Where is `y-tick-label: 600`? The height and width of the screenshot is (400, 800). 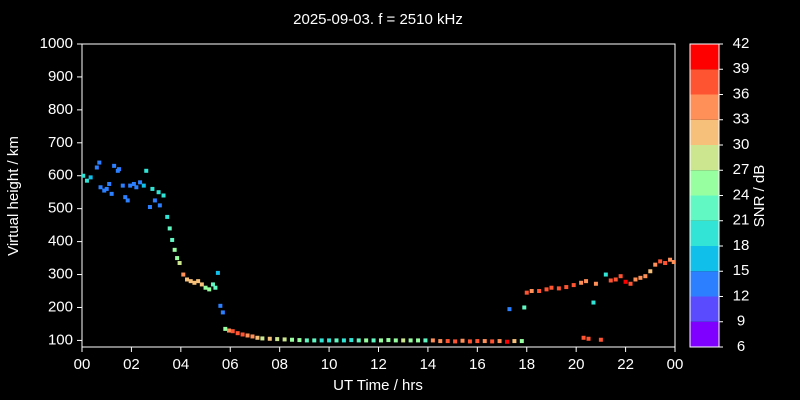 y-tick-label: 600 is located at coordinates (60, 175).